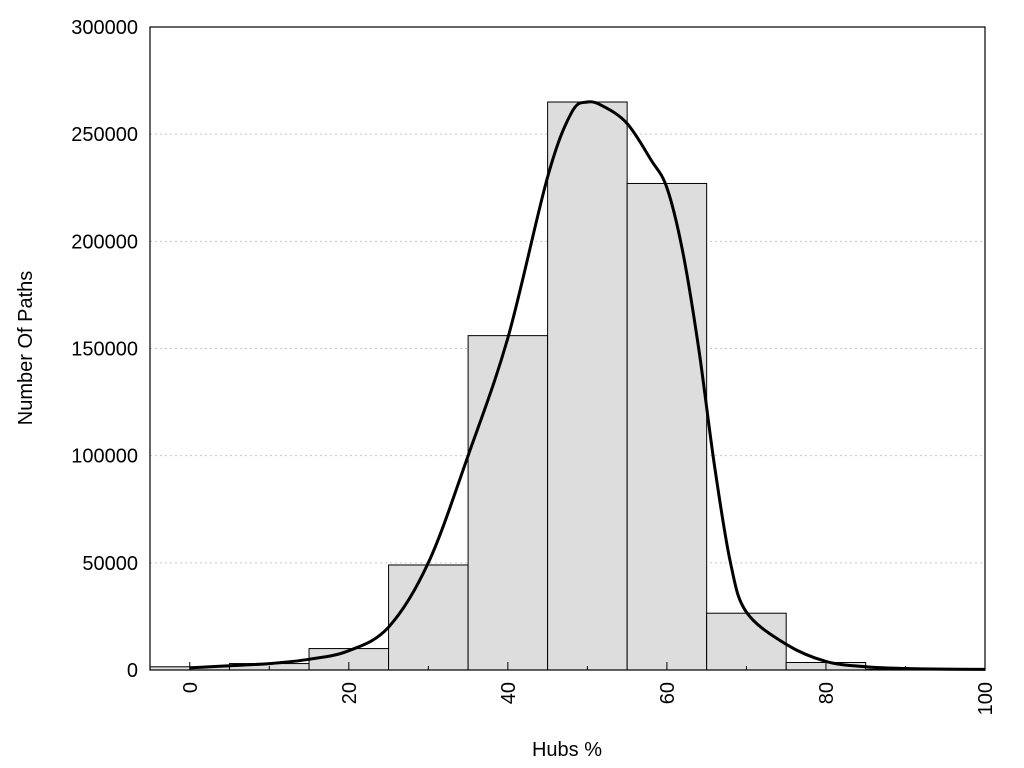 This screenshot has height=768, width=1024. Describe the element at coordinates (191, 687) in the screenshot. I see `x-tick-label: 0` at that location.